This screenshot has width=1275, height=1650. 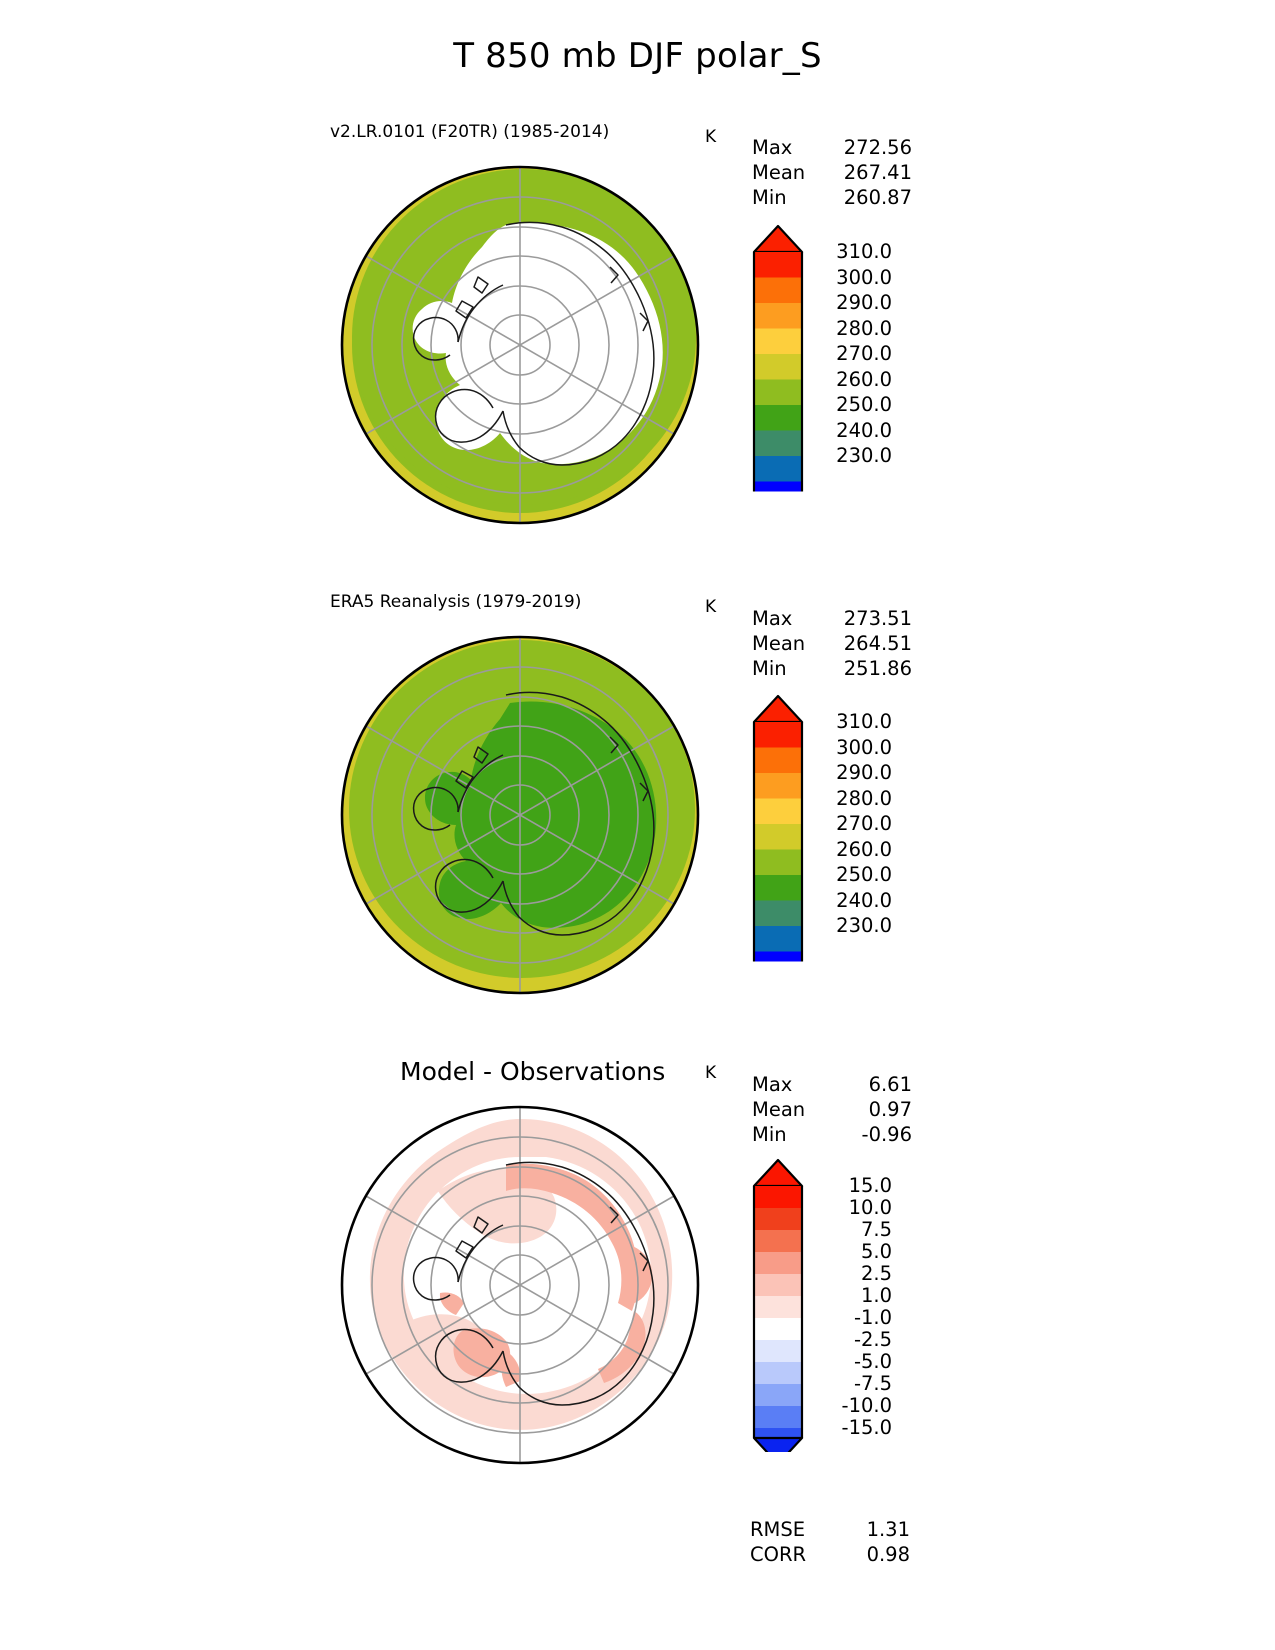 I want to click on panel-model-stats: Max 272.56 Mean 267.41 Min 260.87, so click(x=832, y=172).